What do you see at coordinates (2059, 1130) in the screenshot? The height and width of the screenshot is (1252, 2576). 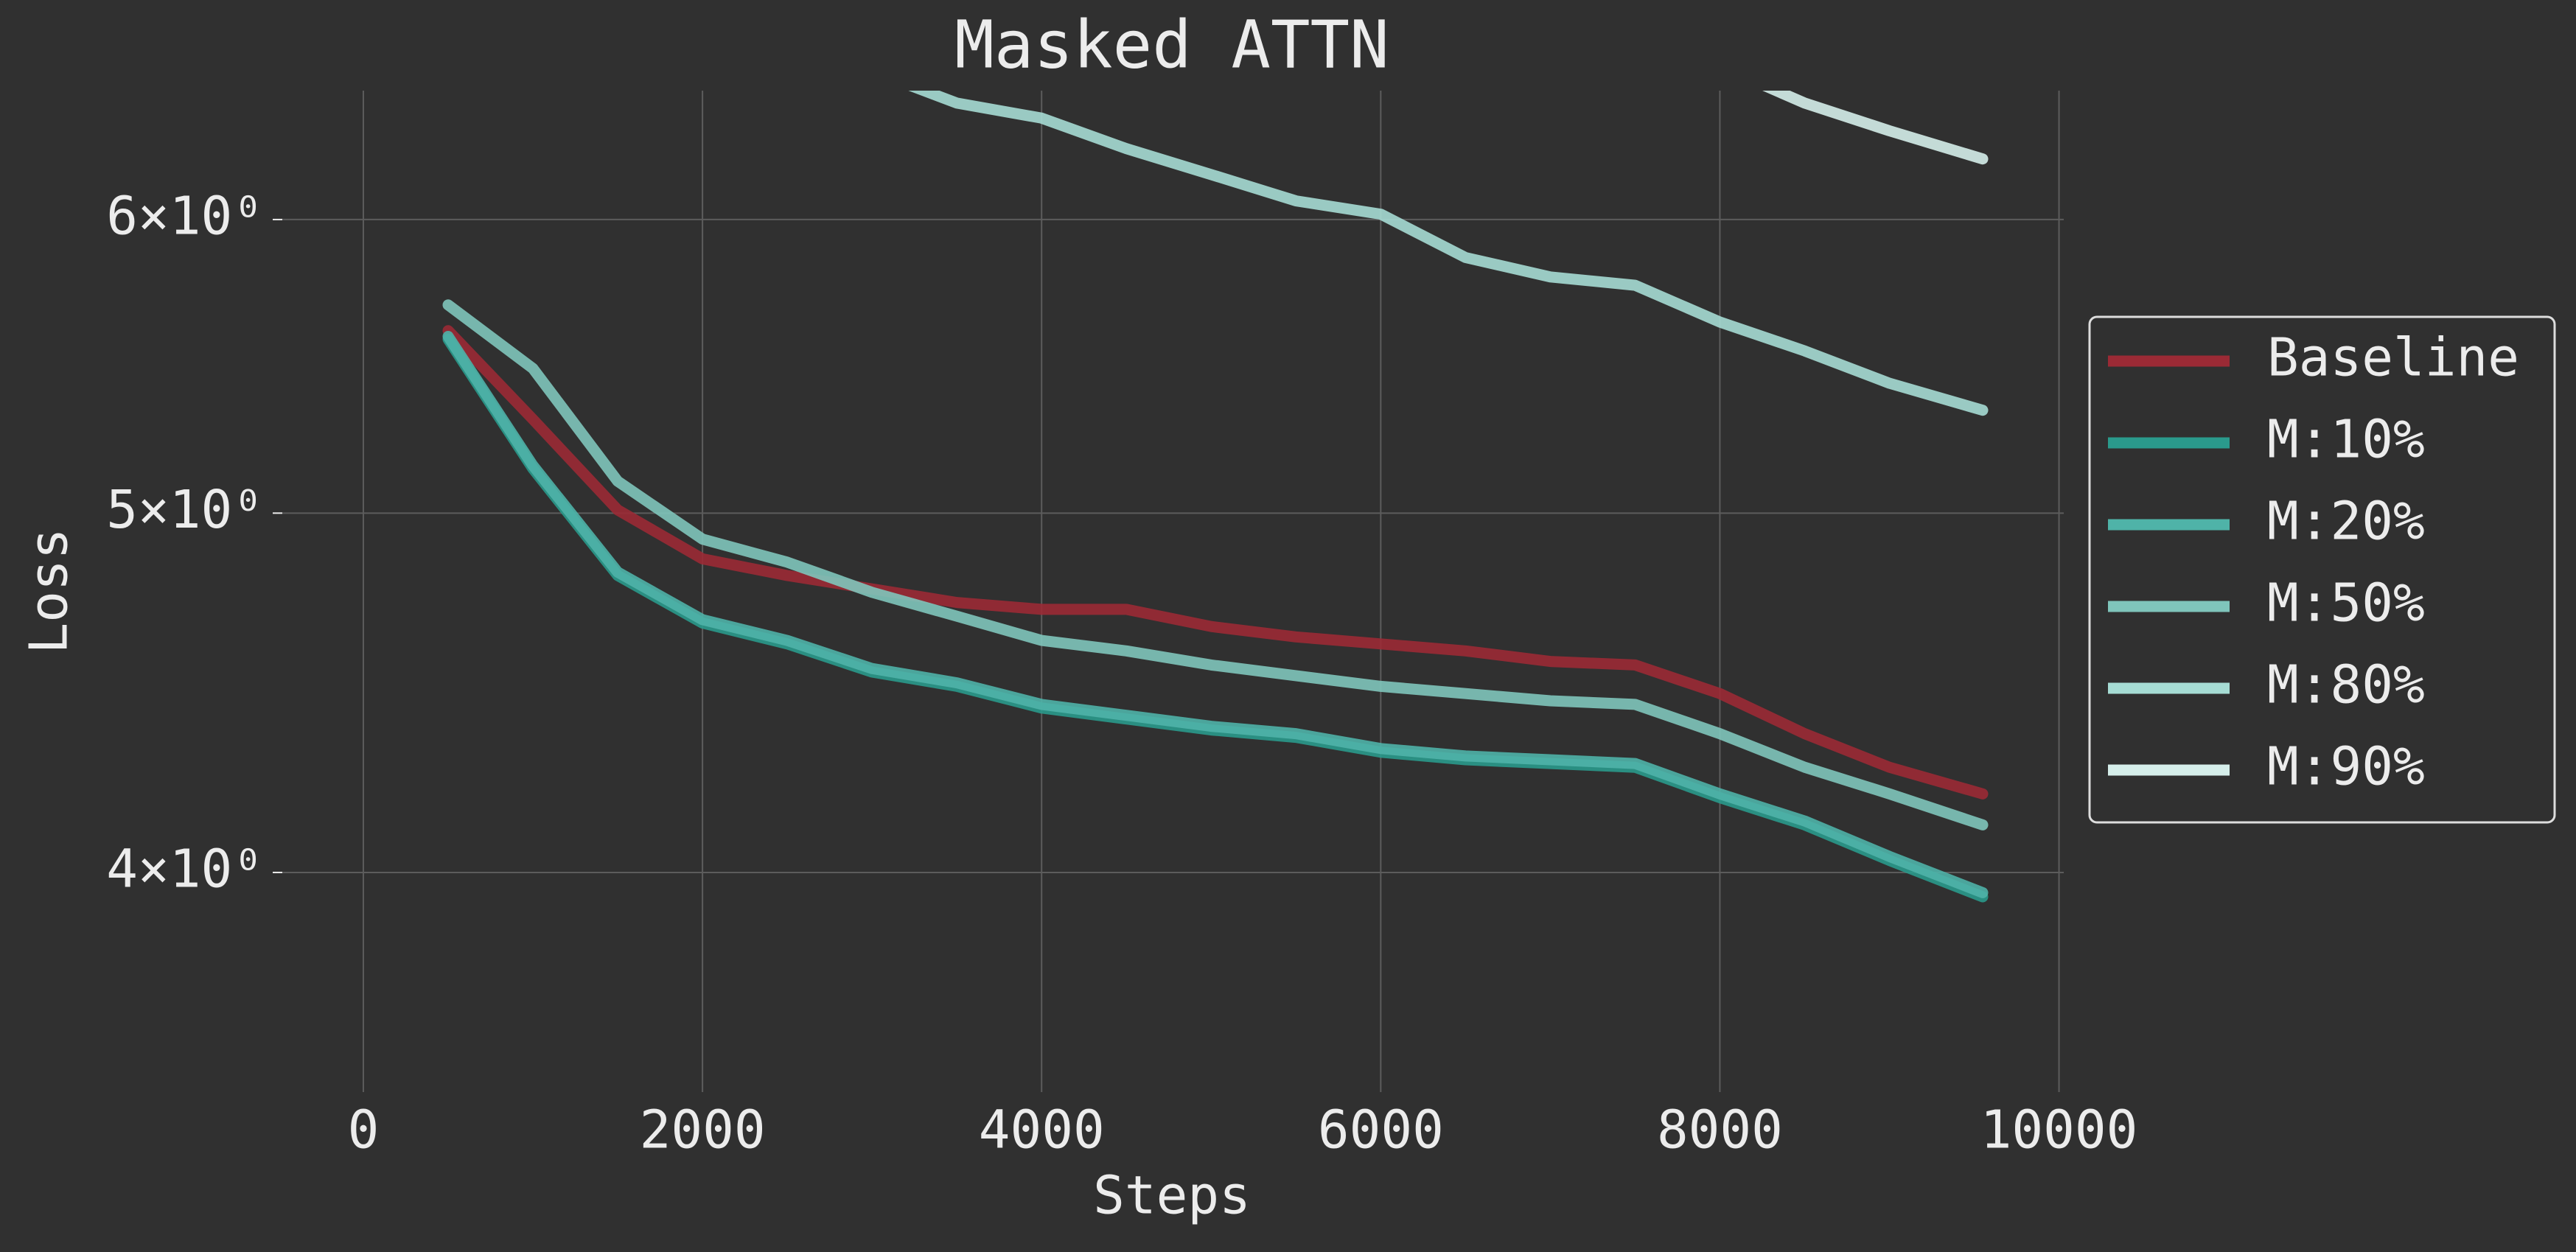 I see `x-tick-label: 10000` at bounding box center [2059, 1130].